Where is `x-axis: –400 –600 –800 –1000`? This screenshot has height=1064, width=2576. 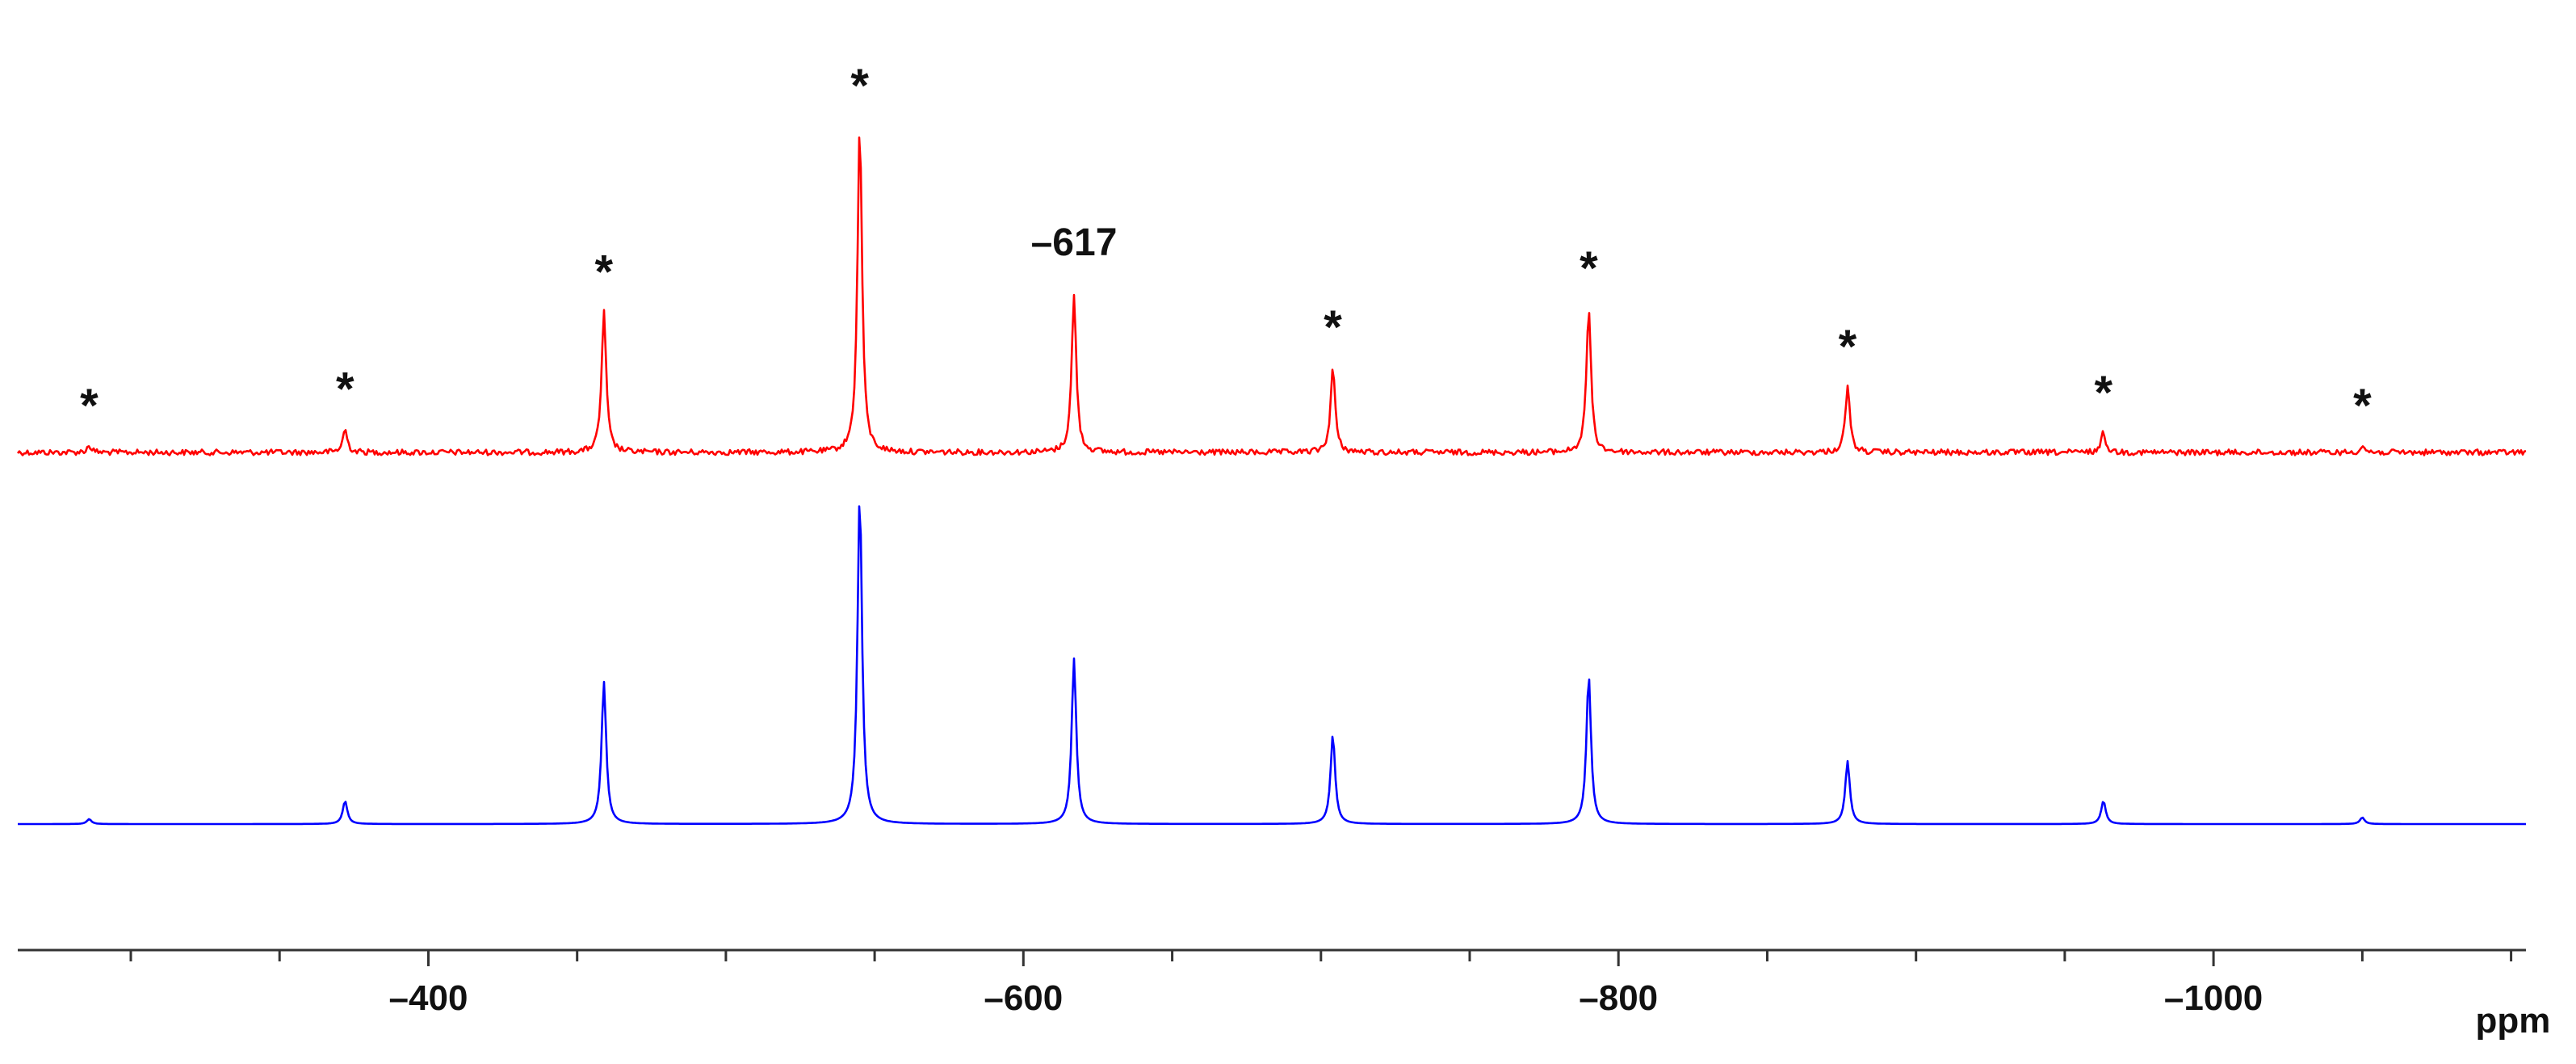
x-axis: –400 –600 –800 –1000 is located at coordinates (1272, 983).